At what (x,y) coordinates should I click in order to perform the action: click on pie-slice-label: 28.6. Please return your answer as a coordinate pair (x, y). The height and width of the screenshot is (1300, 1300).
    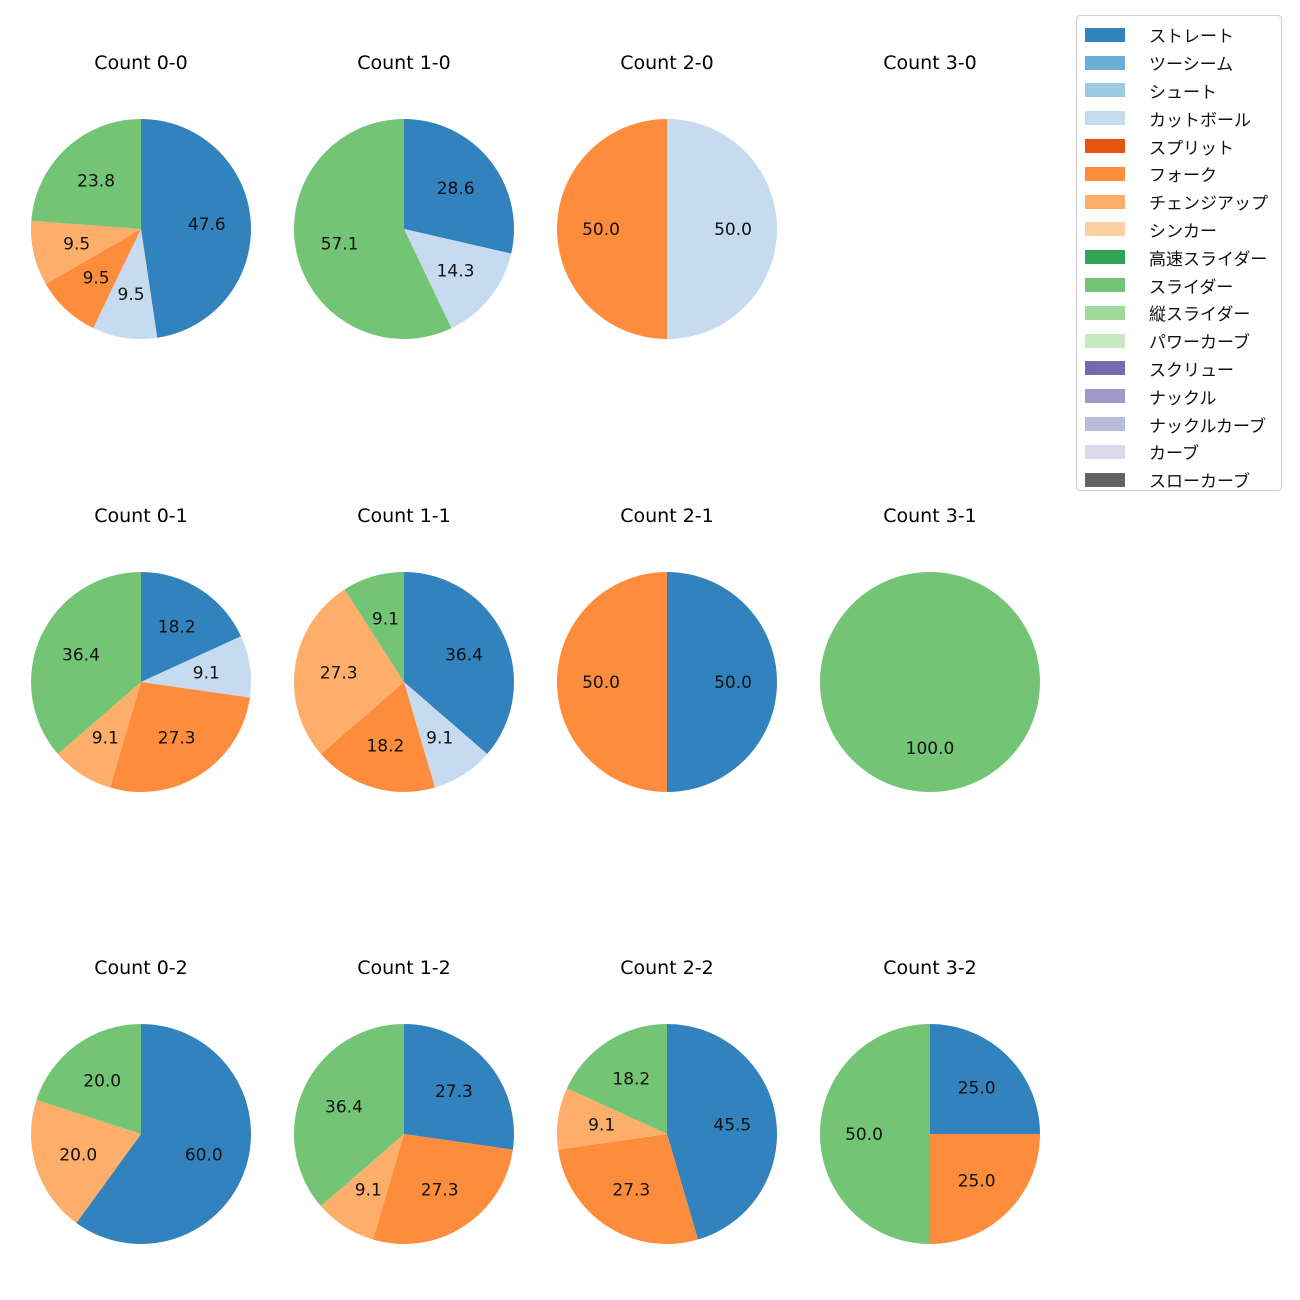
    Looking at the image, I should click on (456, 189).